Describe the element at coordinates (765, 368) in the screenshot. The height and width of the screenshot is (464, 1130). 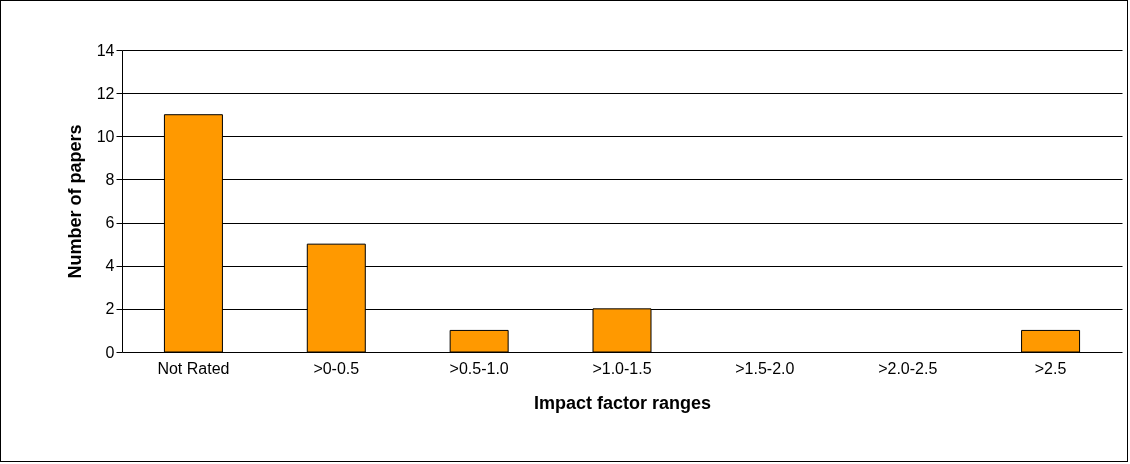
I see `x-tick-label: >1.5-2.0` at that location.